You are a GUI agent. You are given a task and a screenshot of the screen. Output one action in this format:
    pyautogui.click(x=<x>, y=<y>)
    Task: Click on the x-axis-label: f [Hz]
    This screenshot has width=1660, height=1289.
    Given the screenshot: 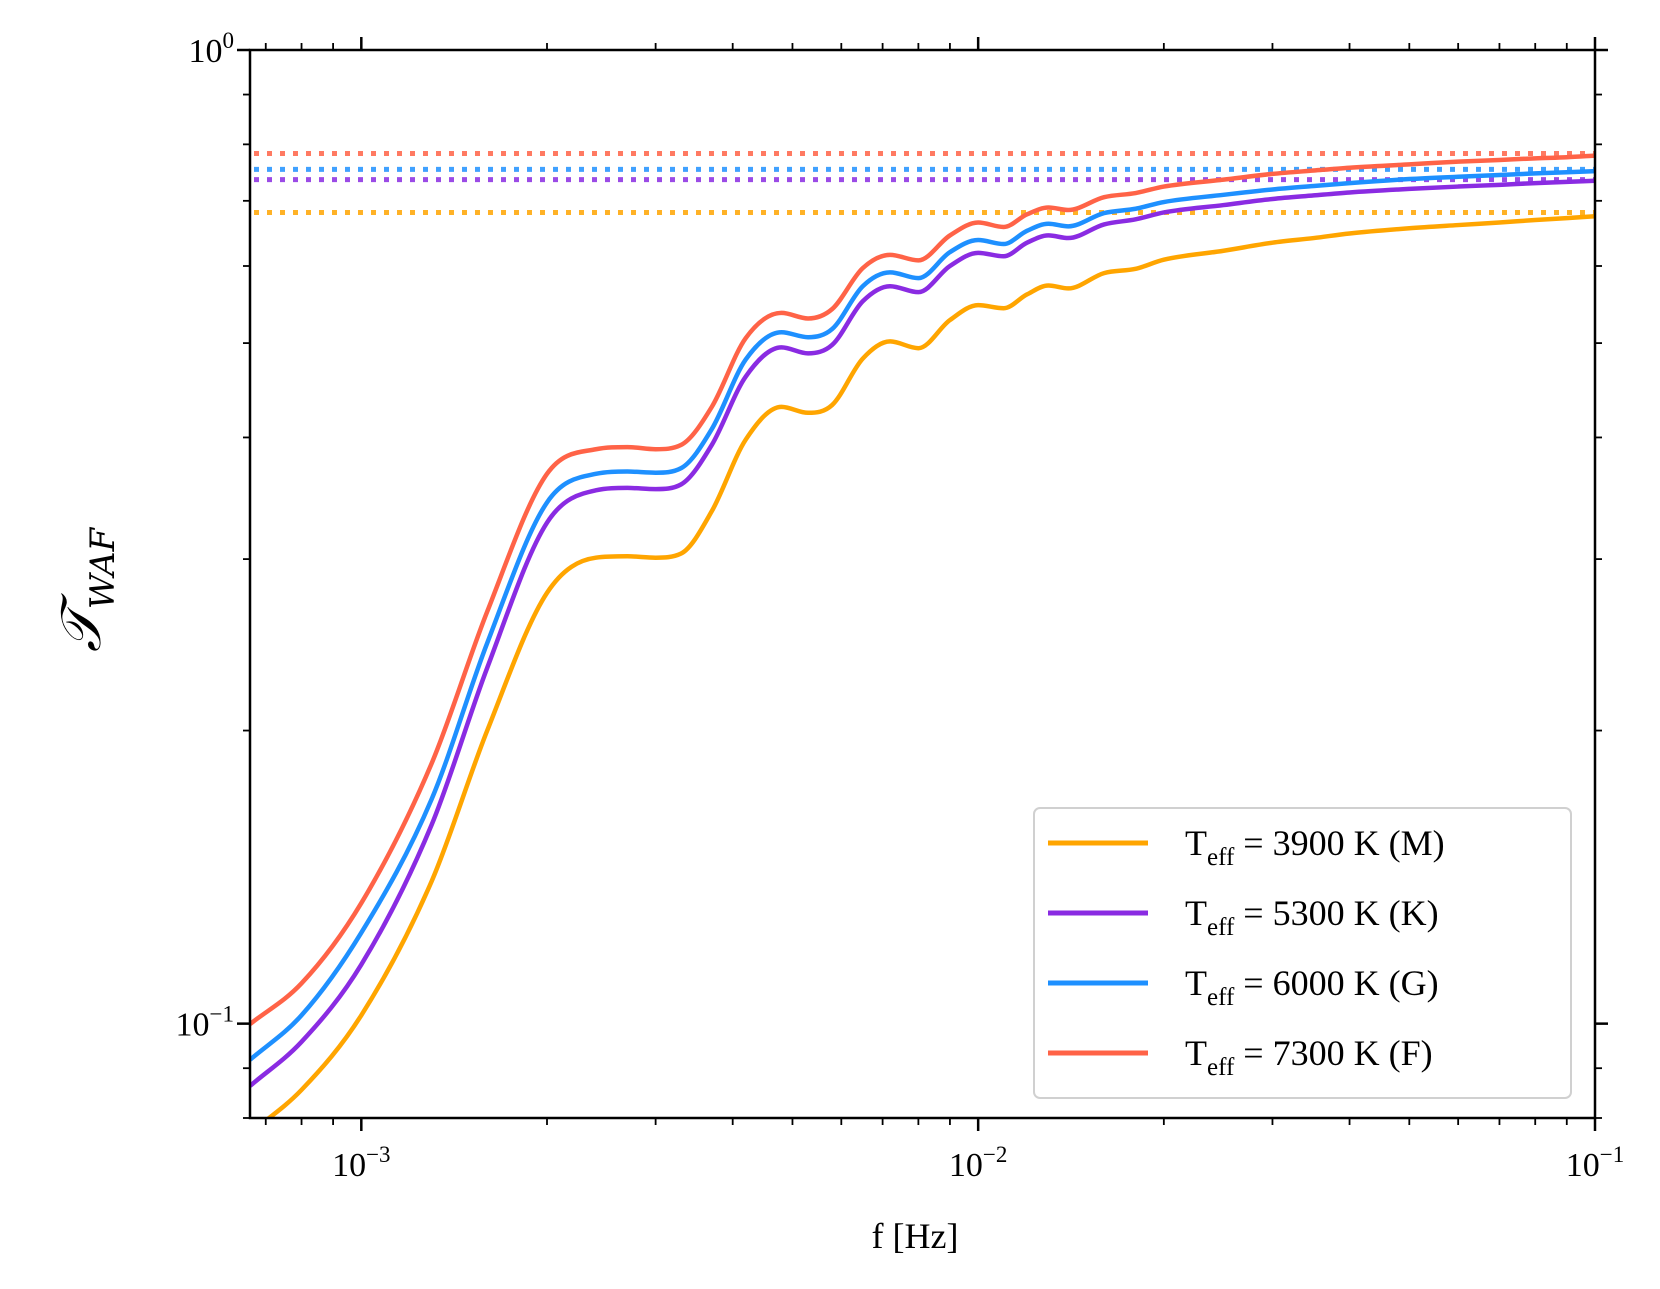 What is the action you would take?
    pyautogui.click(x=915, y=1236)
    